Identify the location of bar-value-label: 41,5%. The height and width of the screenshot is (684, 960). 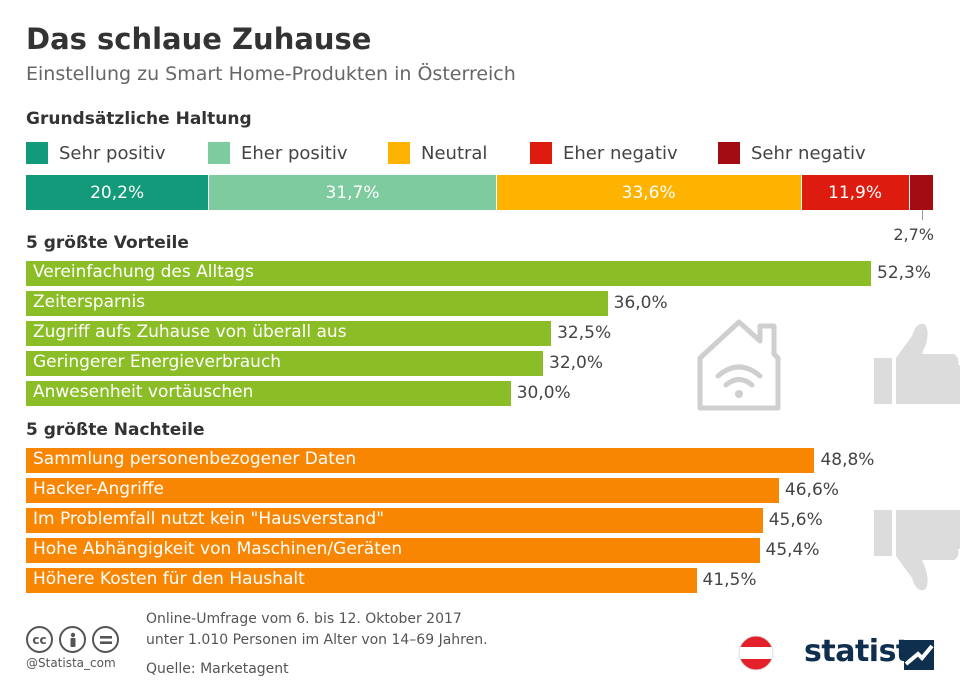
(729, 580).